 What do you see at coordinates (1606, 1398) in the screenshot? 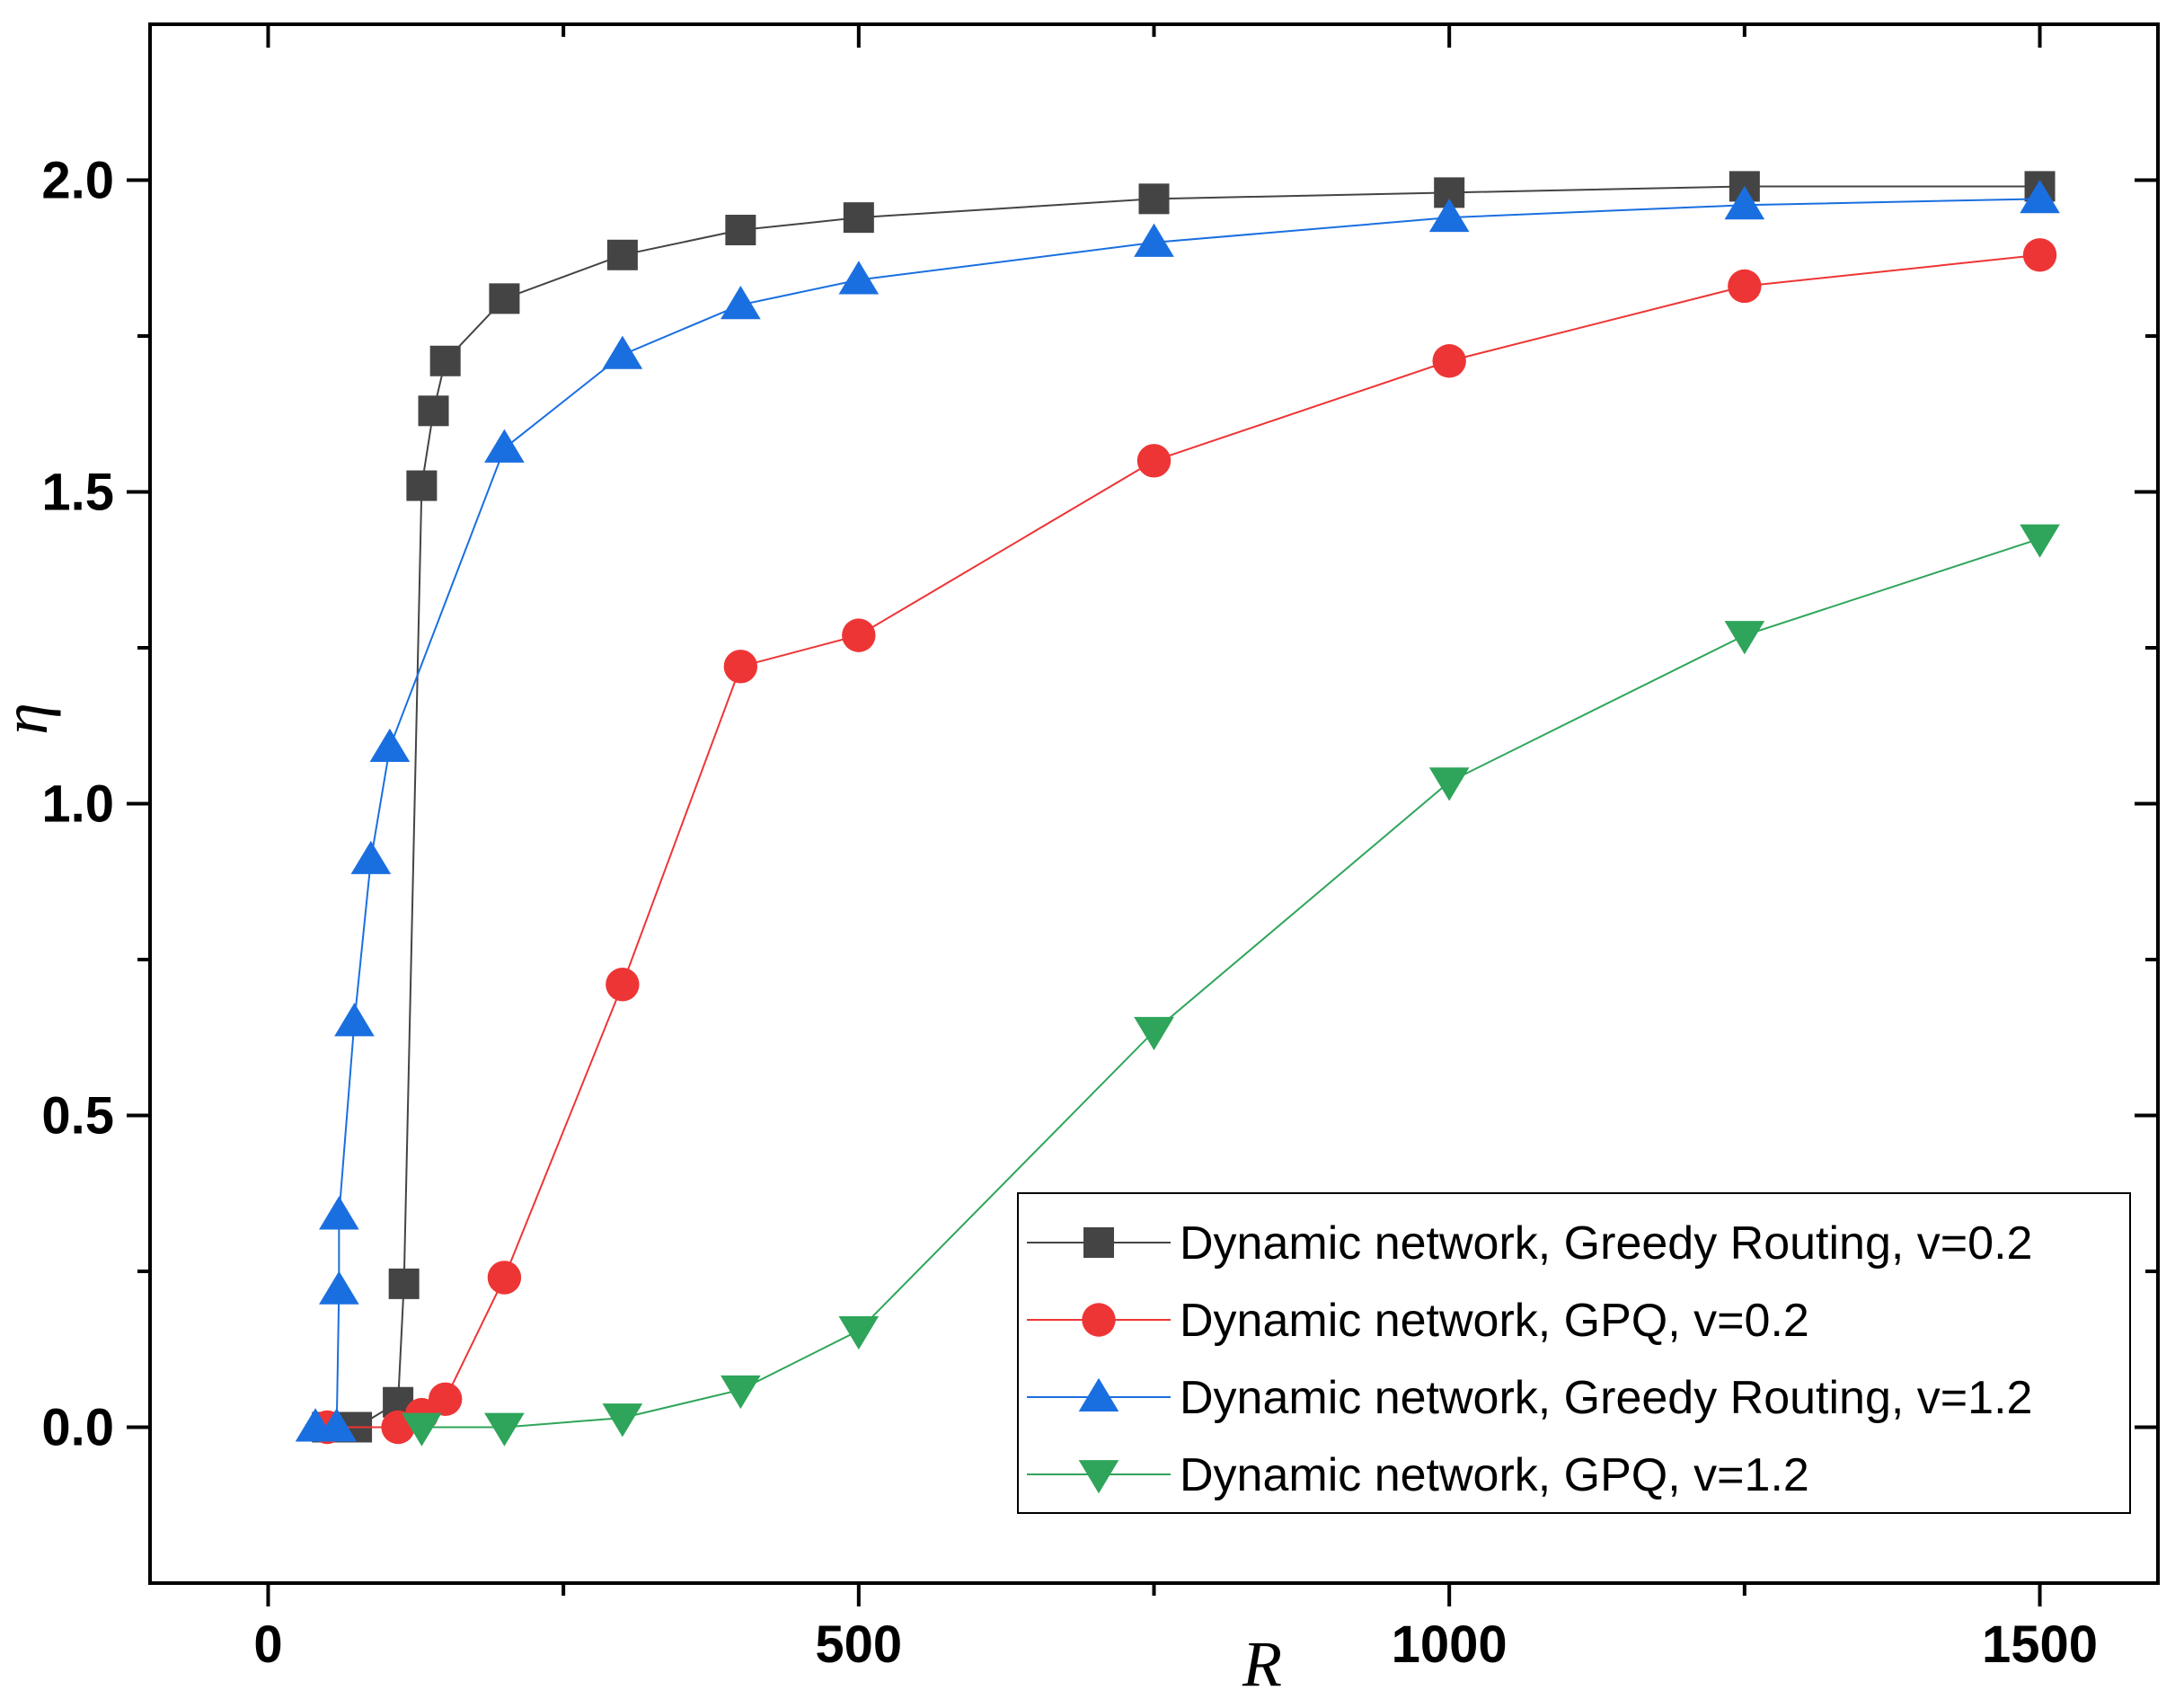
I see `legend-label: Dynamic network, Greedy Routing, v=1.2` at bounding box center [1606, 1398].